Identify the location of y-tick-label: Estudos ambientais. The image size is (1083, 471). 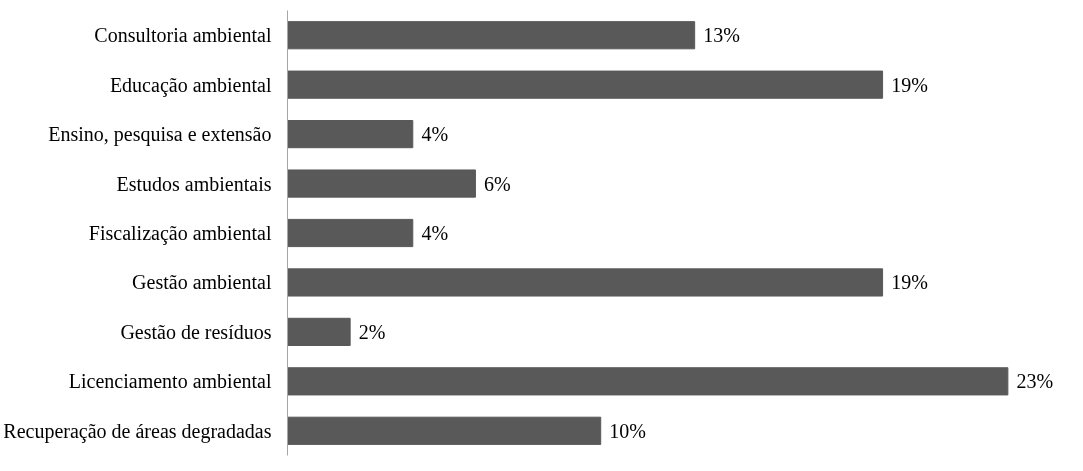
(194, 183).